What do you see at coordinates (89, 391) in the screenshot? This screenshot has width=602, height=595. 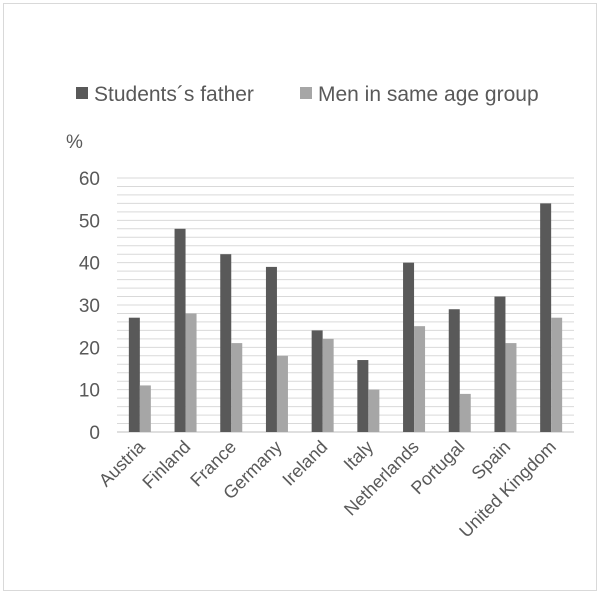 I see `y-tick-label: 10` at bounding box center [89, 391].